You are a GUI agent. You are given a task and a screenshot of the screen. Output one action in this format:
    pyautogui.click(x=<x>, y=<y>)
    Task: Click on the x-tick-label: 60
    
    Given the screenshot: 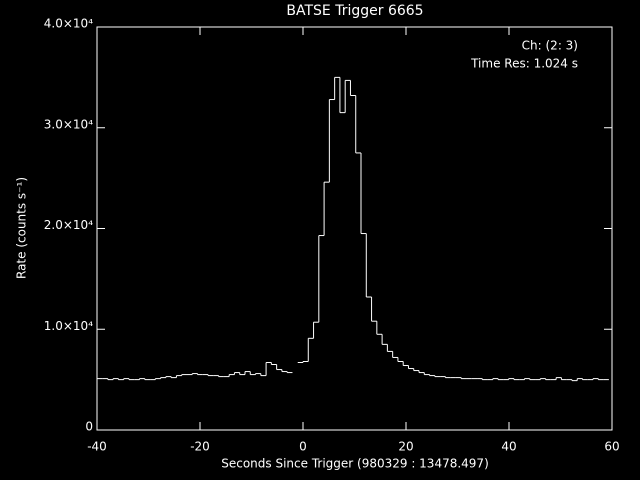 What is the action you would take?
    pyautogui.click(x=611, y=447)
    